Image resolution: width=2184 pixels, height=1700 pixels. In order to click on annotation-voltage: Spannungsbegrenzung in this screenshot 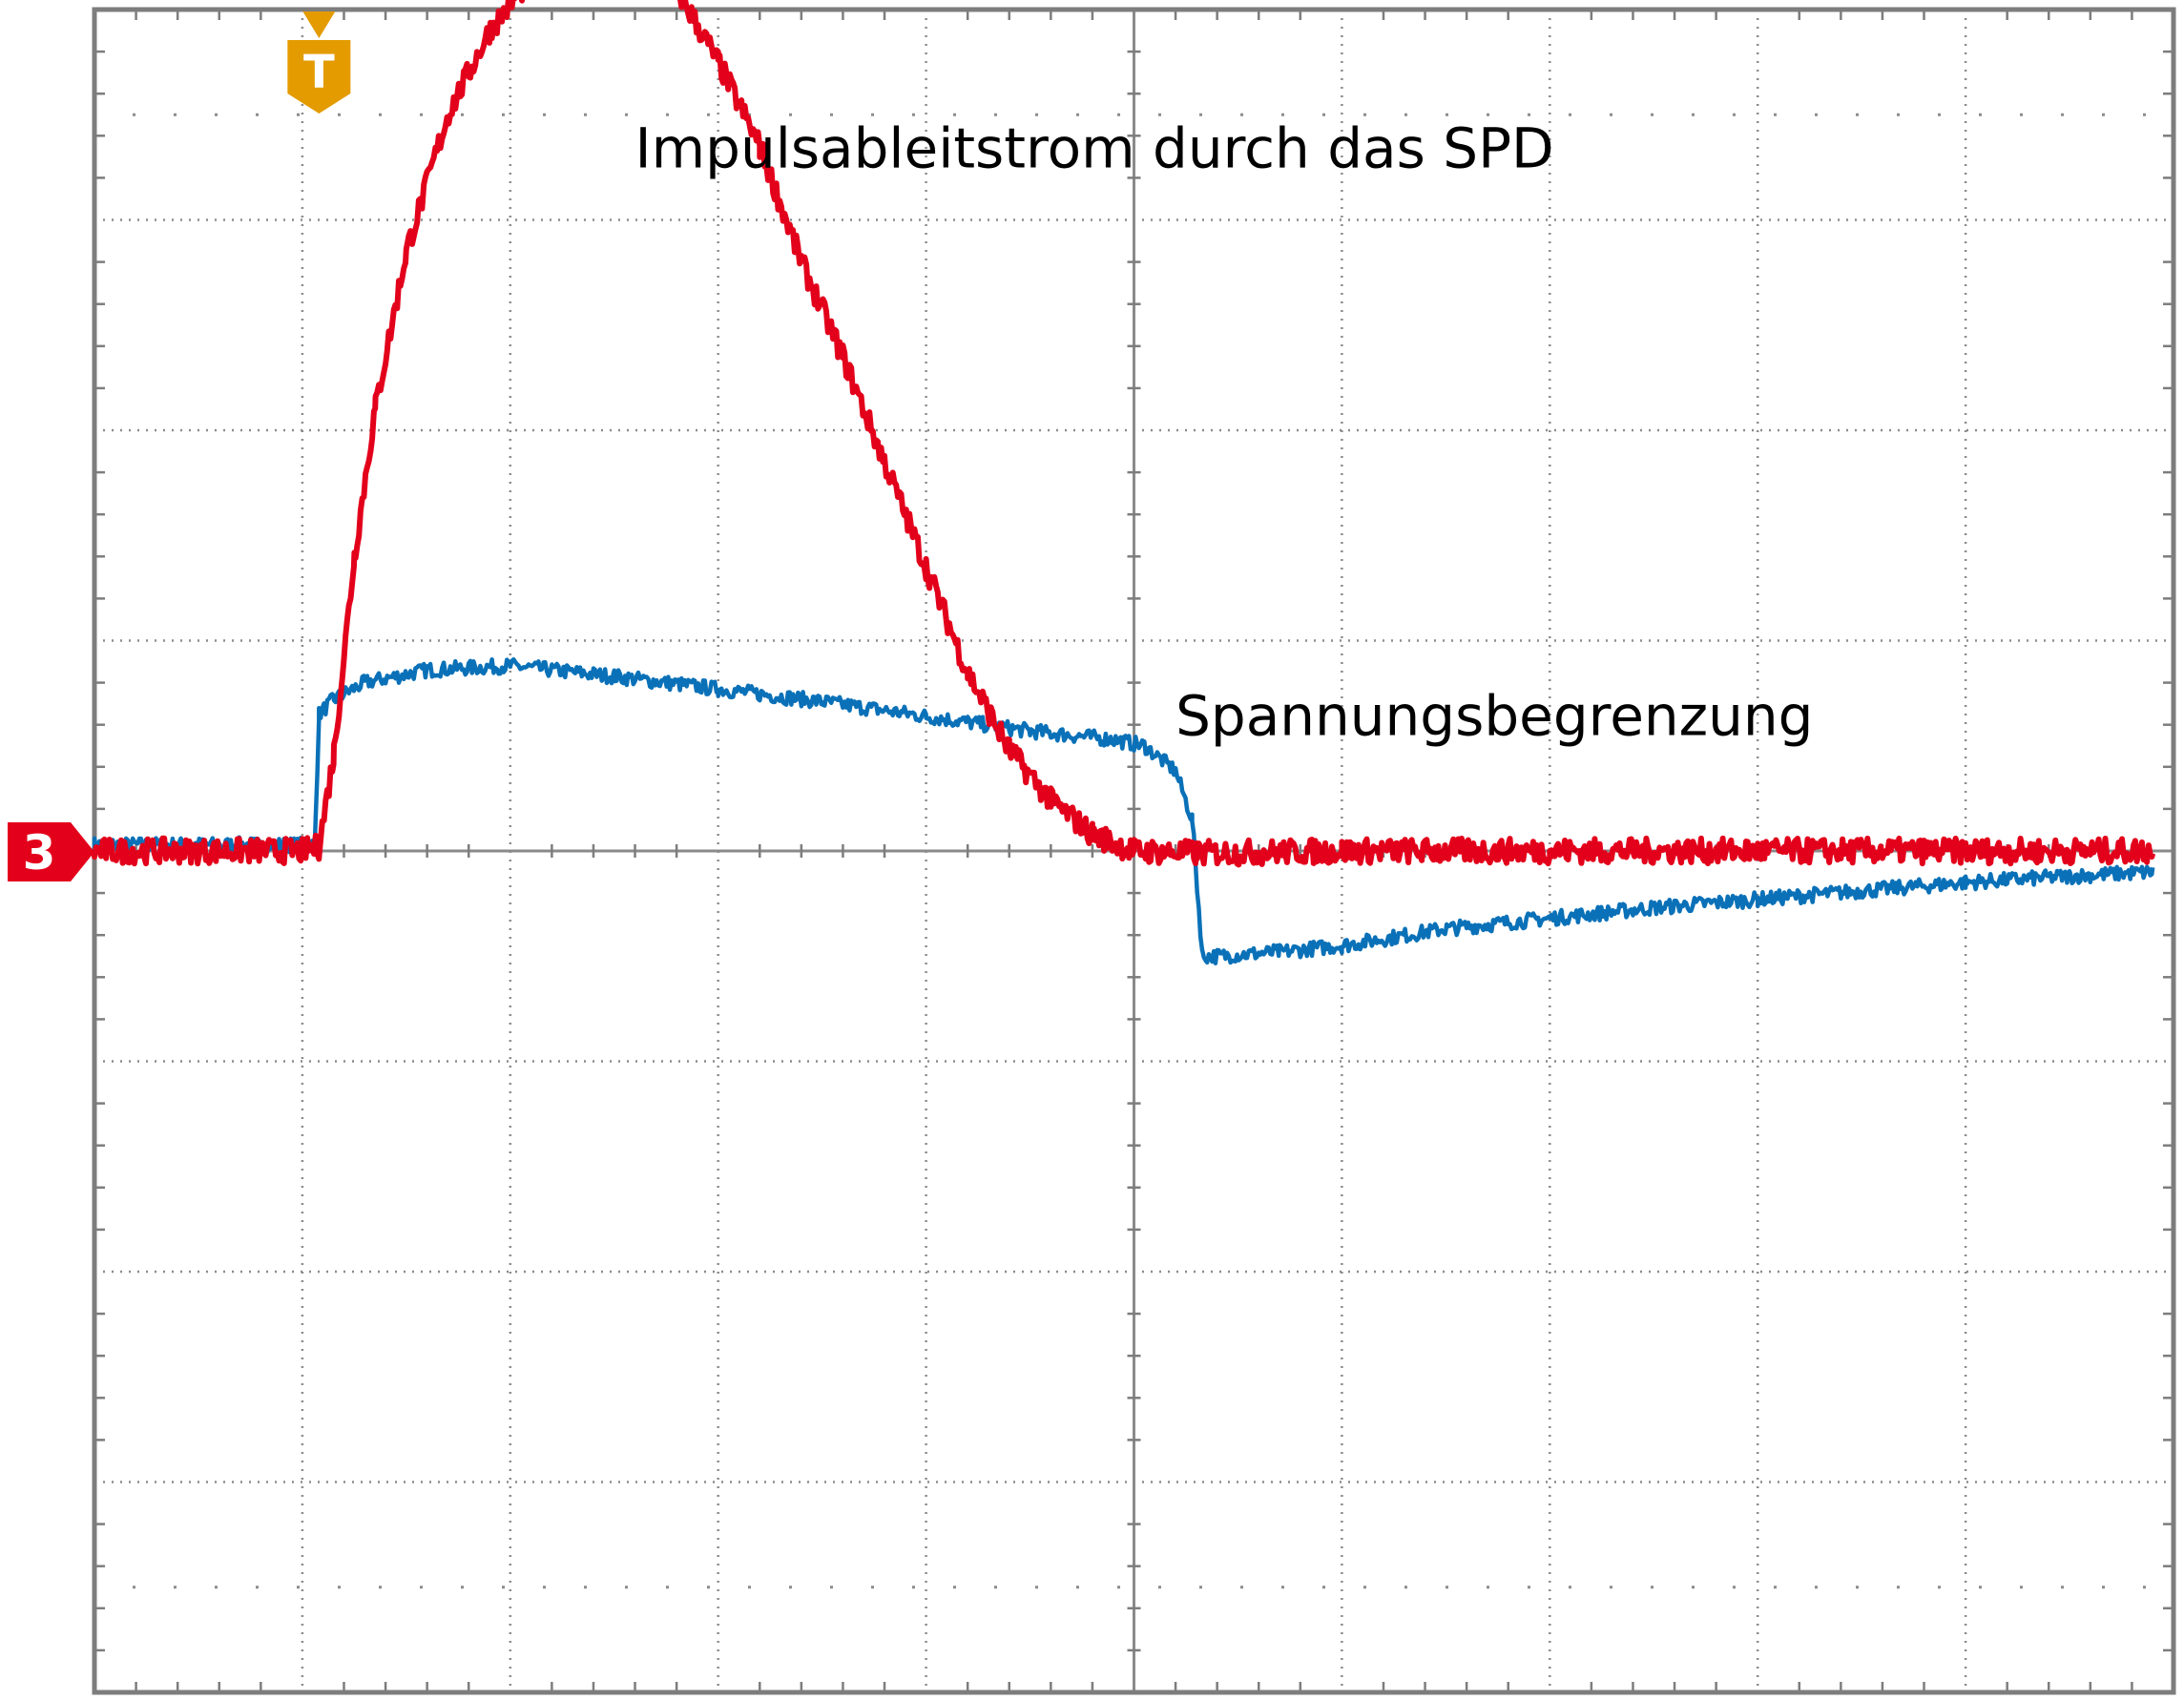, I will do `click(1494, 716)`.